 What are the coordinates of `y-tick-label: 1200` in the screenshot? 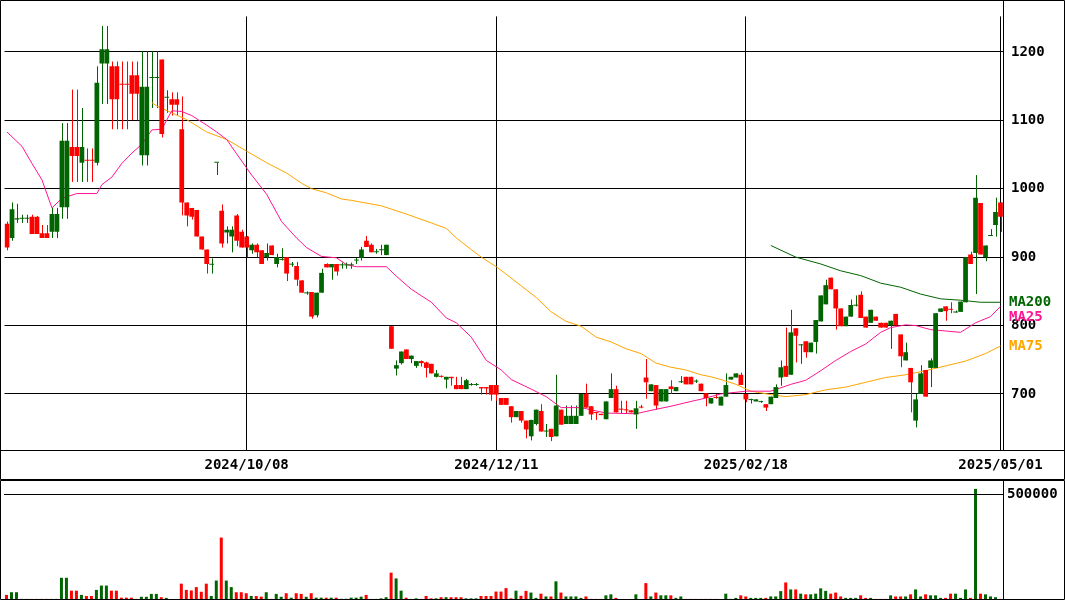 It's located at (1028, 50).